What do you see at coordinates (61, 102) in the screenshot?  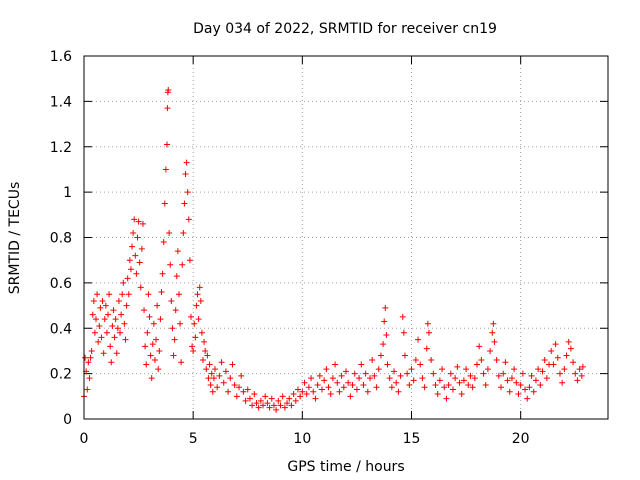 I see `y-tick-label: 1.4` at bounding box center [61, 102].